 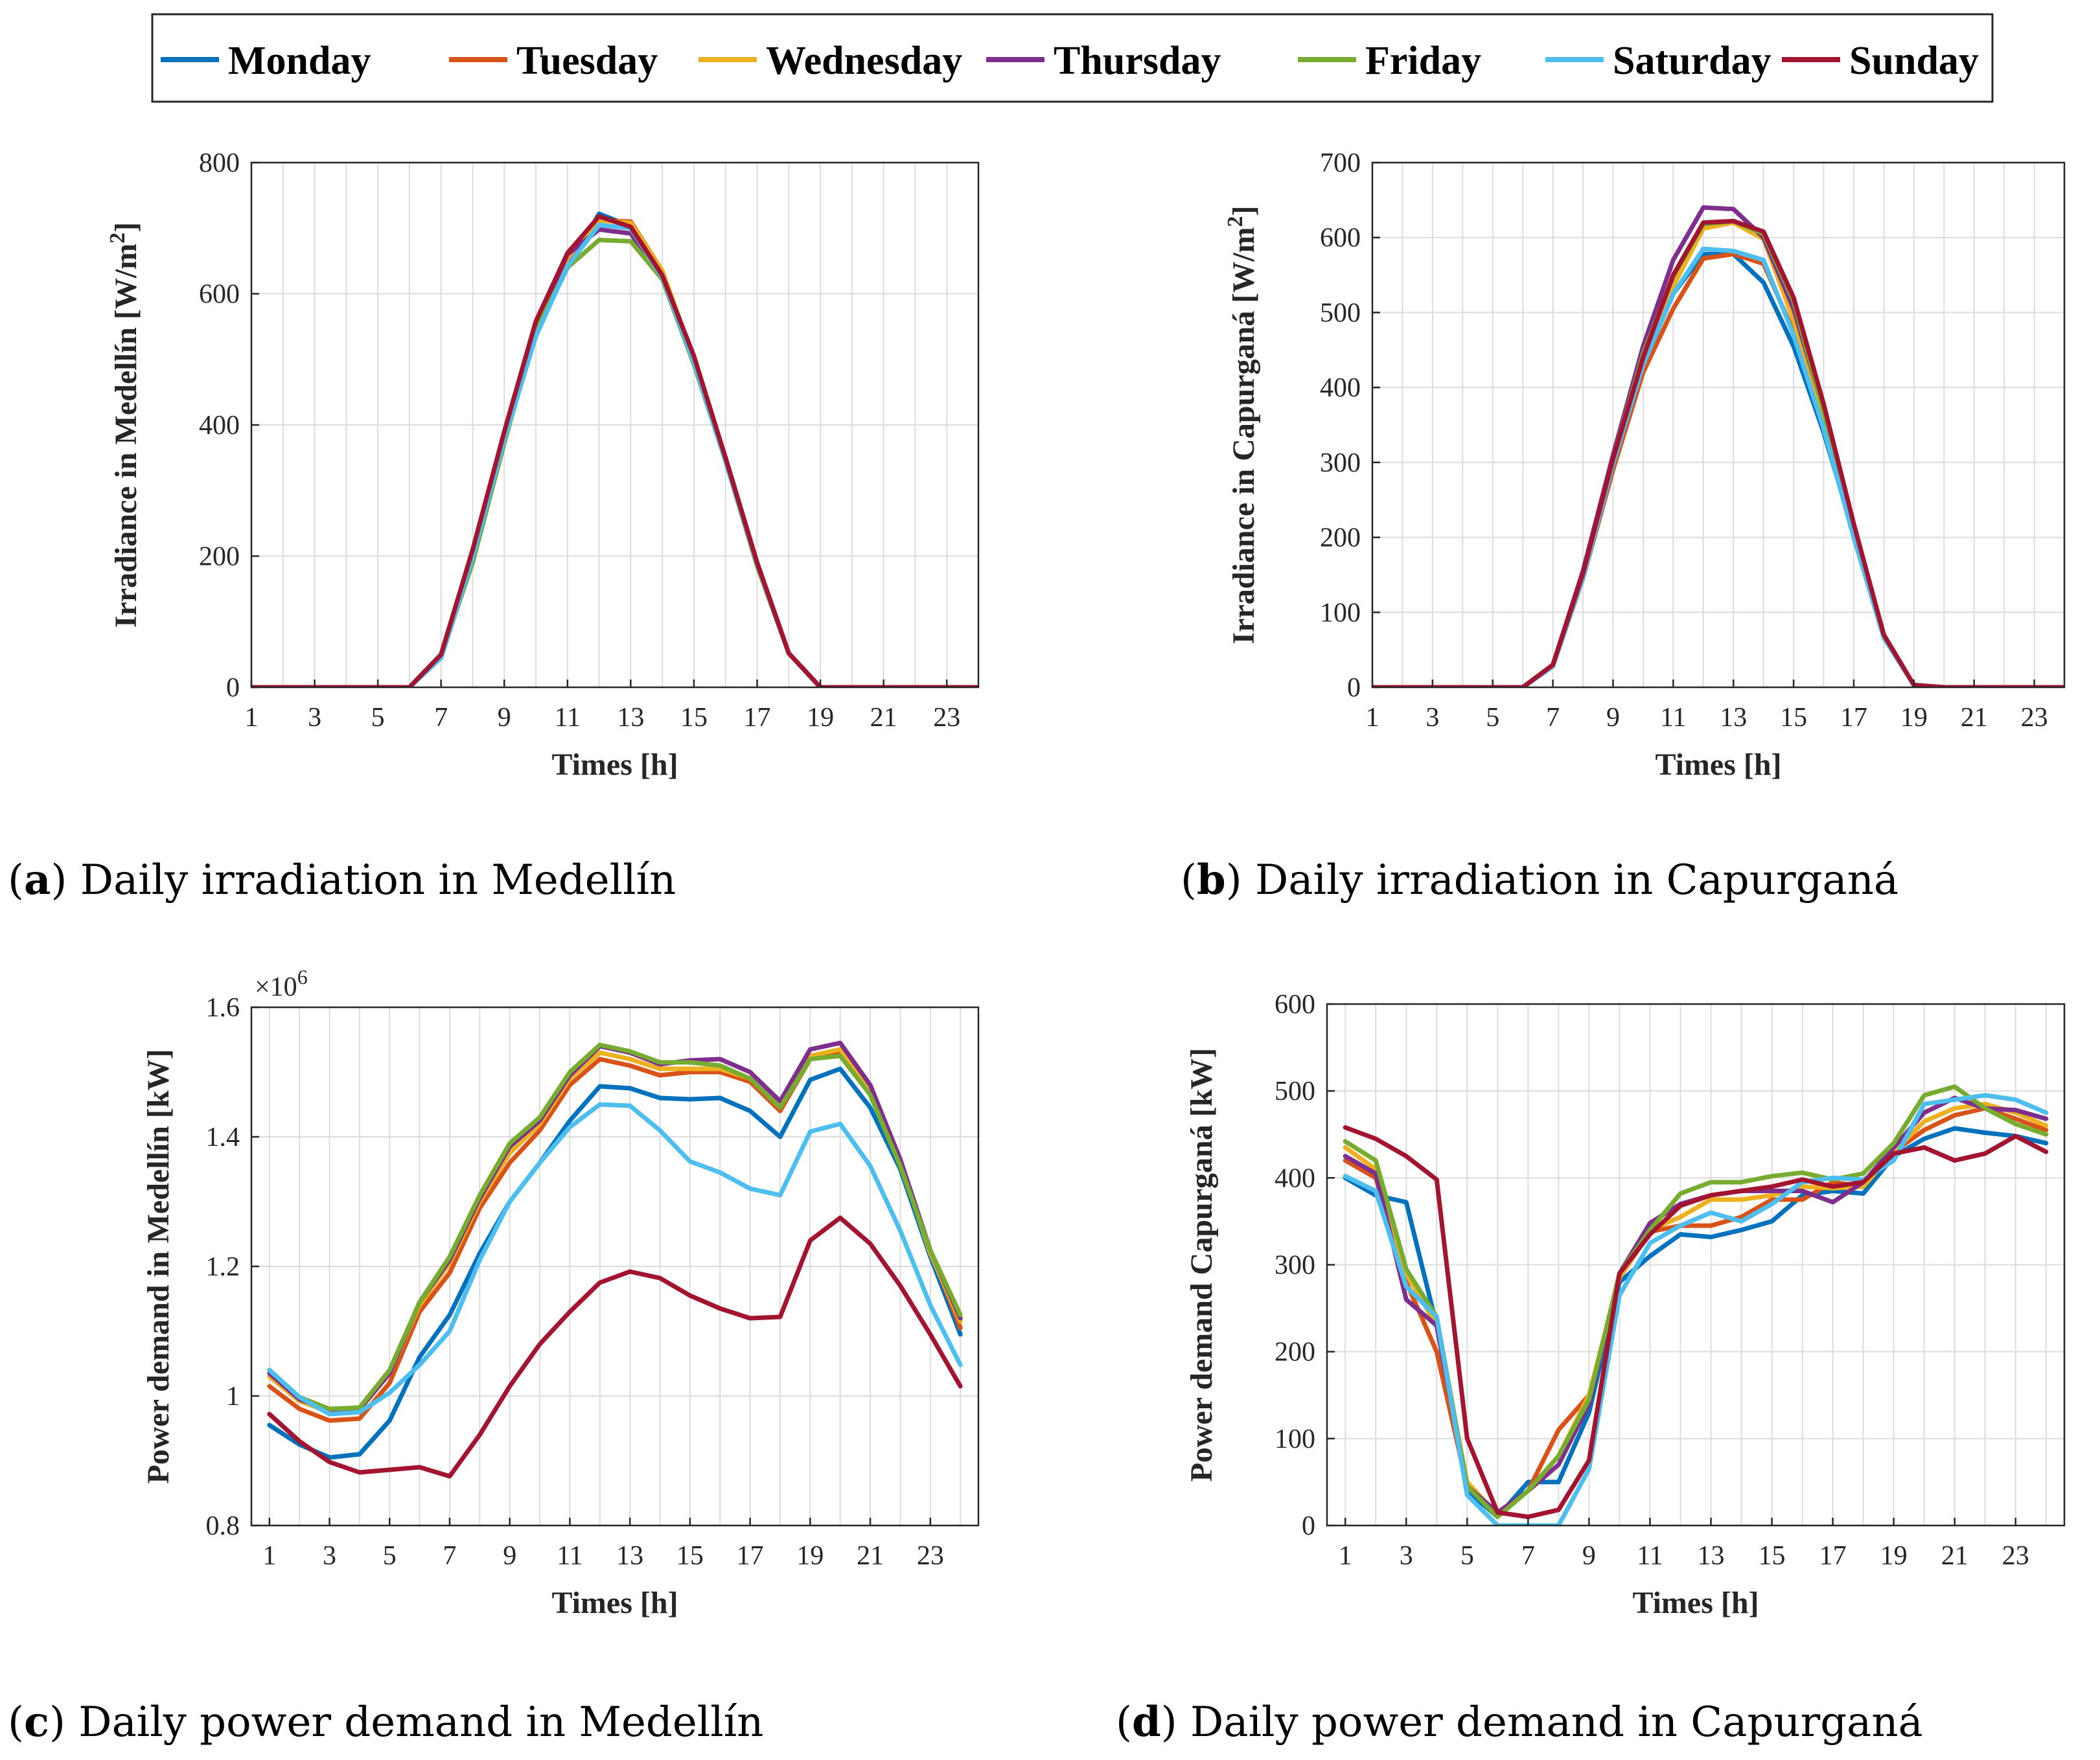 What do you see at coordinates (1718, 469) in the screenshot?
I see `series-line-tuesday` at bounding box center [1718, 469].